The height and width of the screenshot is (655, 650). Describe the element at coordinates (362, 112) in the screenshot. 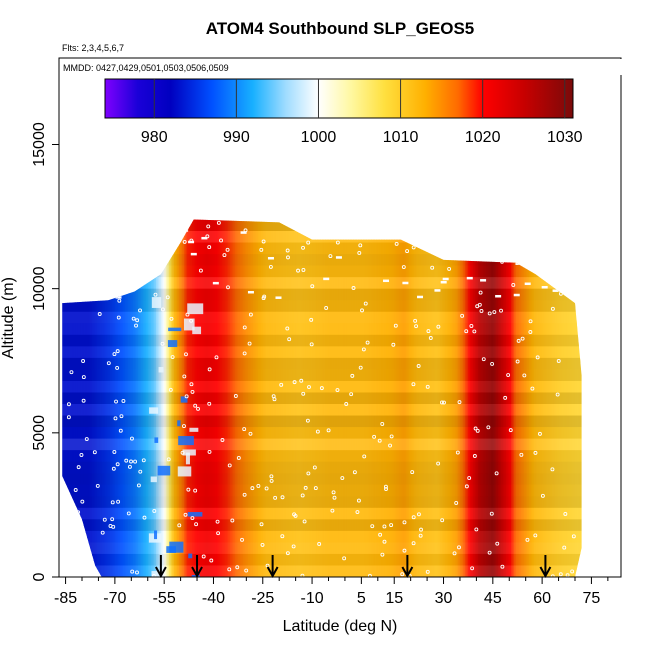

I see `colorbar-ticks: 980 990 1000 1010 1020 1030` at that location.